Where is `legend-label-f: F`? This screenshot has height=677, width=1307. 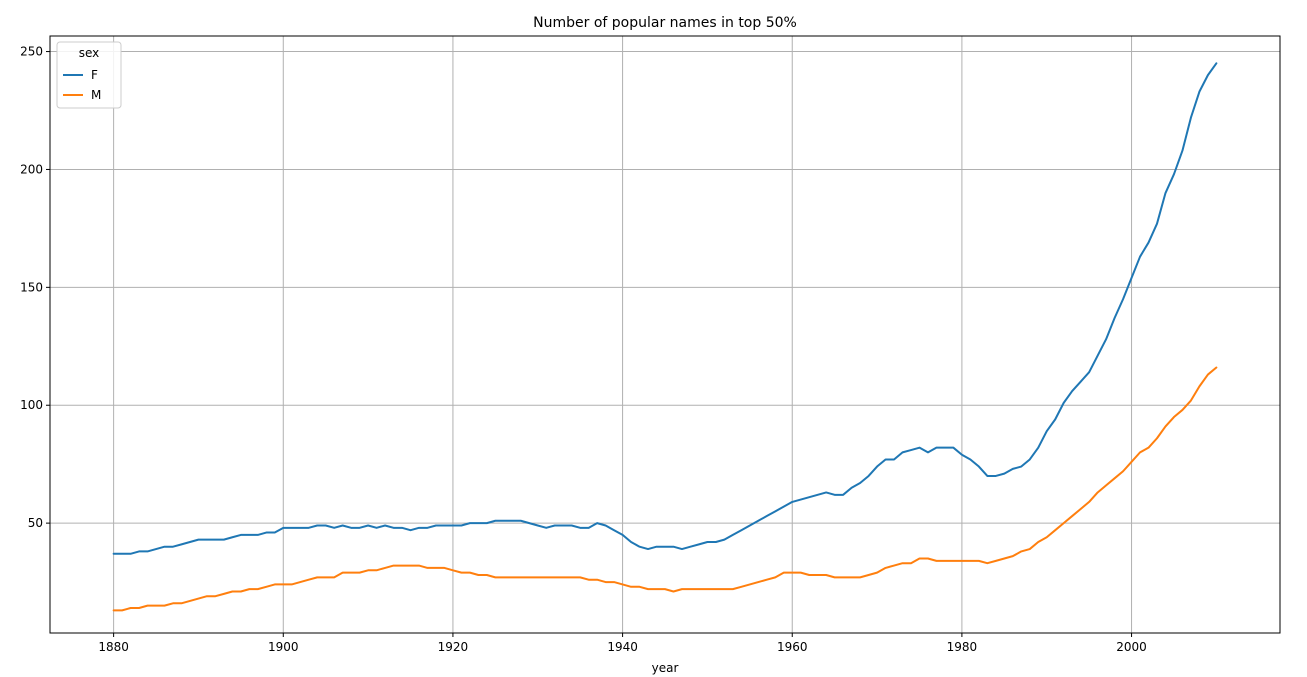 legend-label-f: F is located at coordinates (94, 75).